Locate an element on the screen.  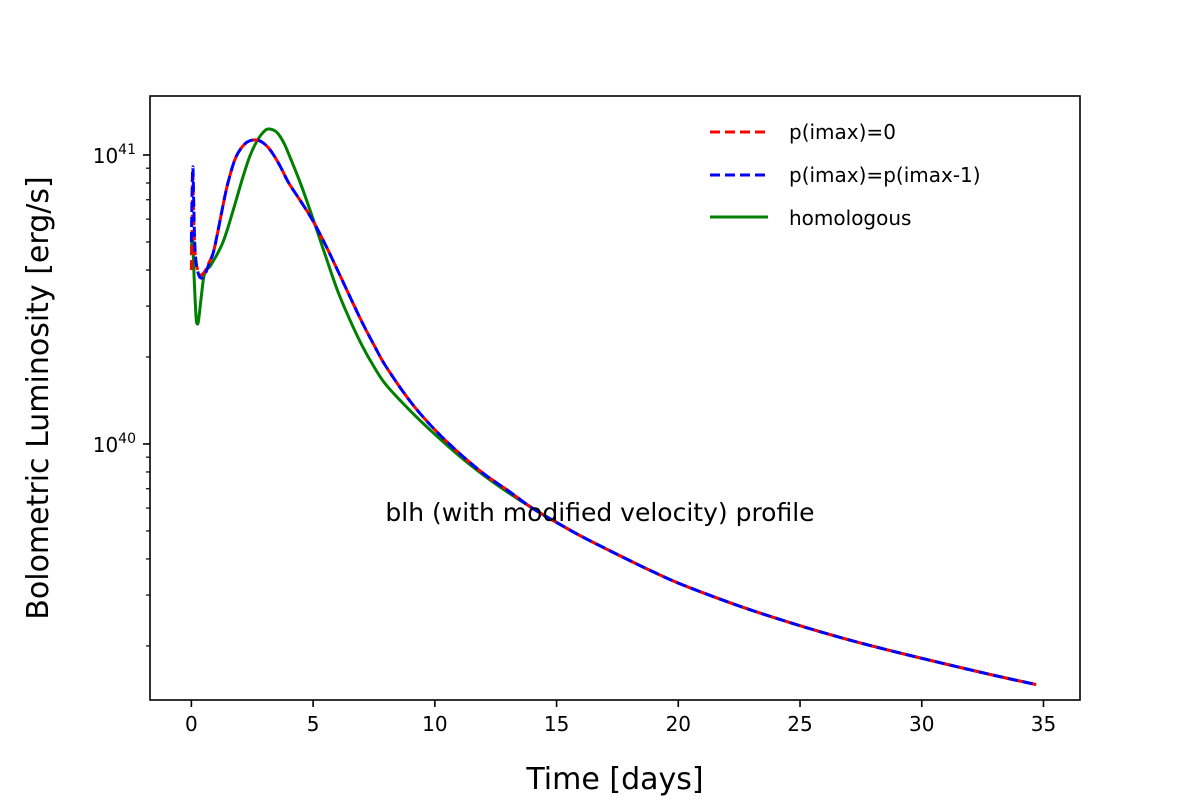
x-tick-label: 25 is located at coordinates (799, 724).